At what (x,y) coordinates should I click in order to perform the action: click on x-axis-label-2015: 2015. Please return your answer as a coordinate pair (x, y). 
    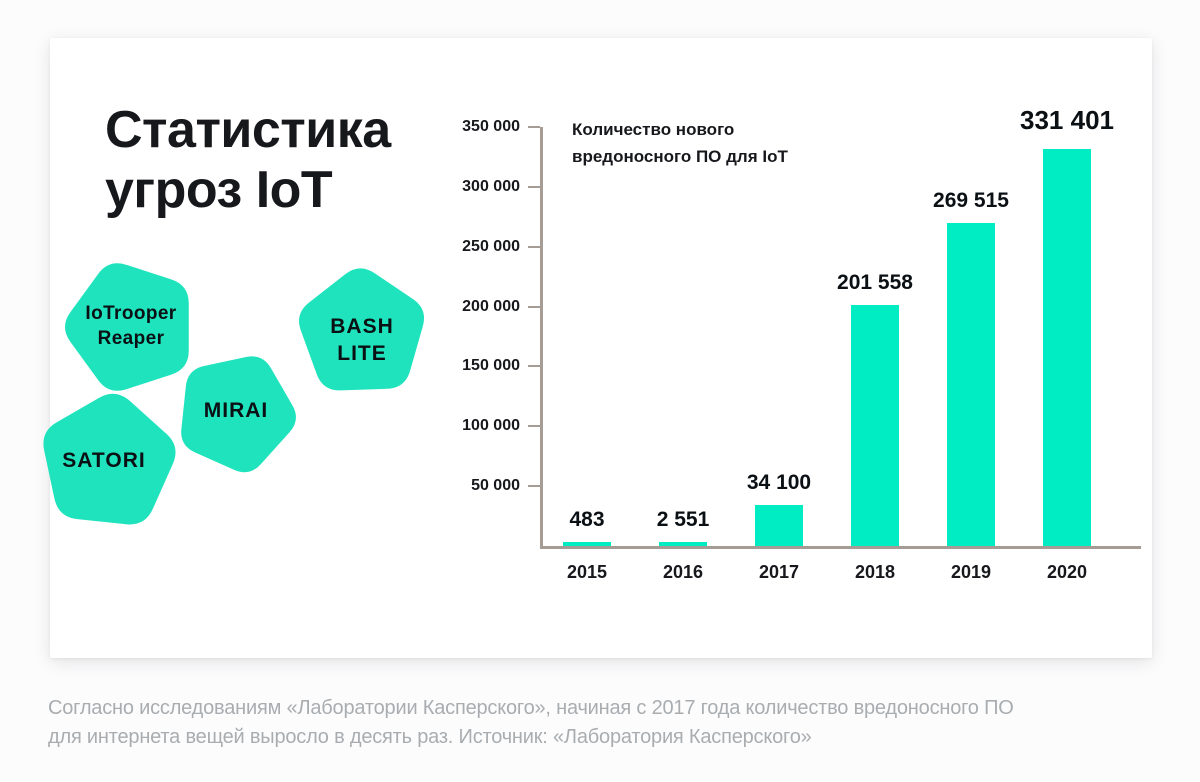
    Looking at the image, I should click on (587, 572).